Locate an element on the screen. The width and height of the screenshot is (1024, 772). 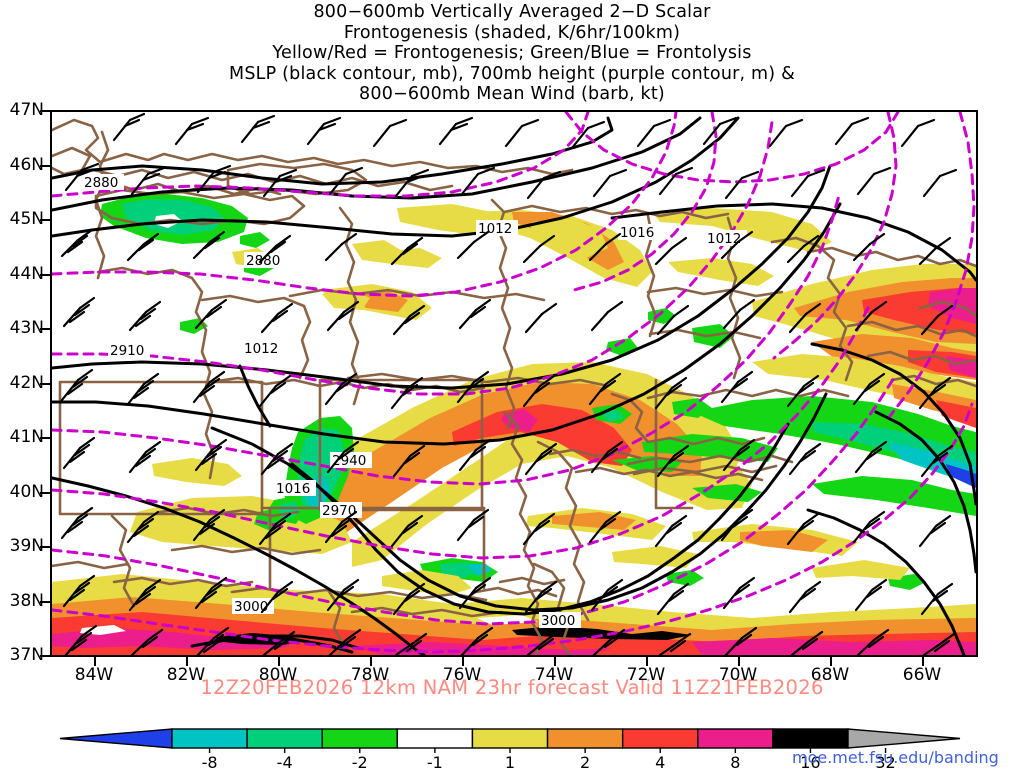
colorbar-tick-label: 1 is located at coordinates (510, 762).